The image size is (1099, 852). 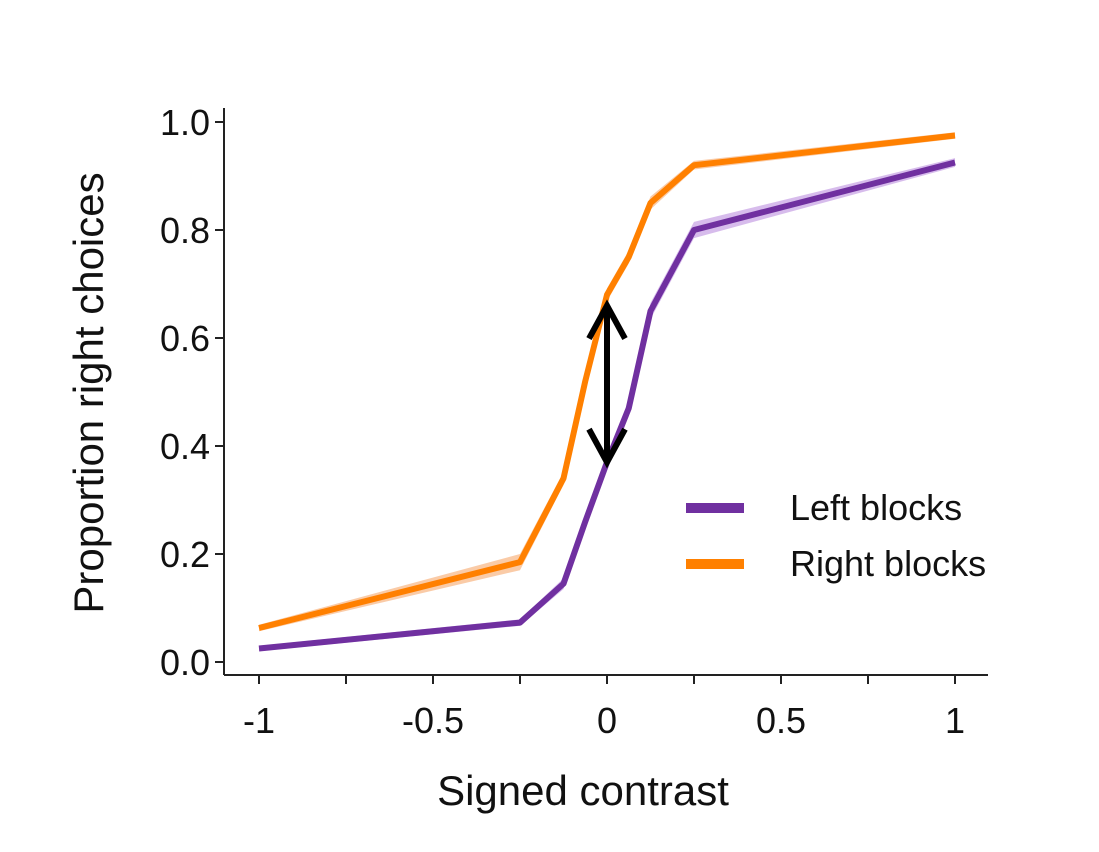 I want to click on x-axis-label: Signed contrast, so click(x=583, y=790).